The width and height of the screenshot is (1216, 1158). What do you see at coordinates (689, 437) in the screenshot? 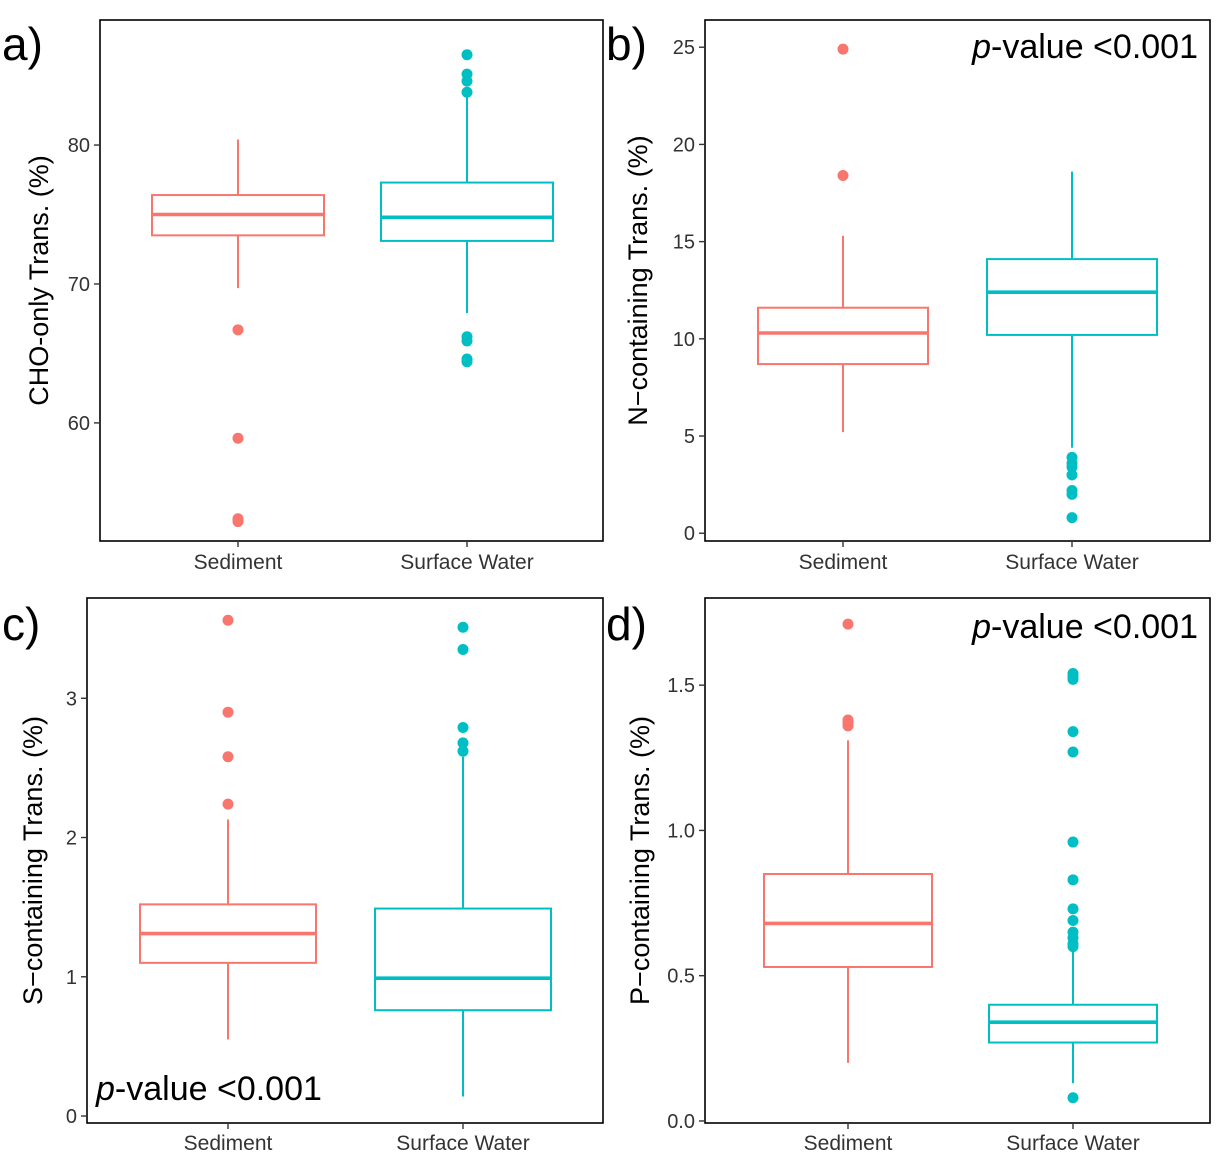
I see `y-tick-label: 5` at bounding box center [689, 437].